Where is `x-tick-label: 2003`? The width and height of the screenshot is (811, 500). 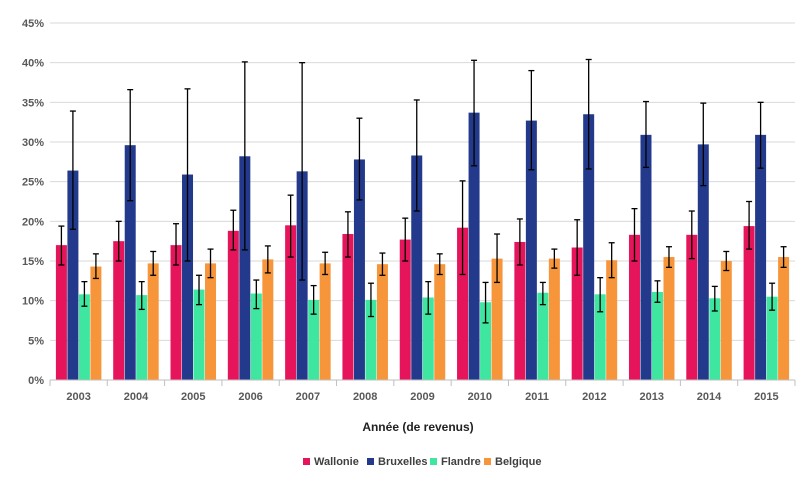
x-tick-label: 2003 is located at coordinates (78, 397).